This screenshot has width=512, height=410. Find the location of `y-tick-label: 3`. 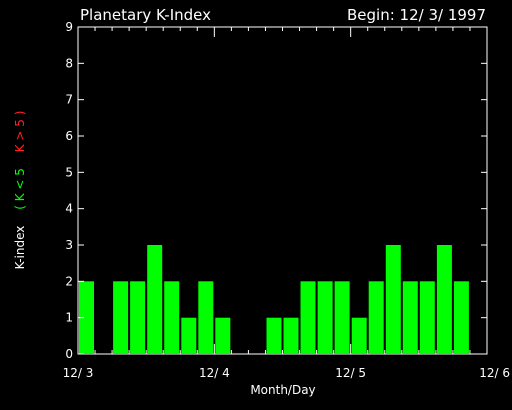

y-tick-label: 3 is located at coordinates (69, 245).